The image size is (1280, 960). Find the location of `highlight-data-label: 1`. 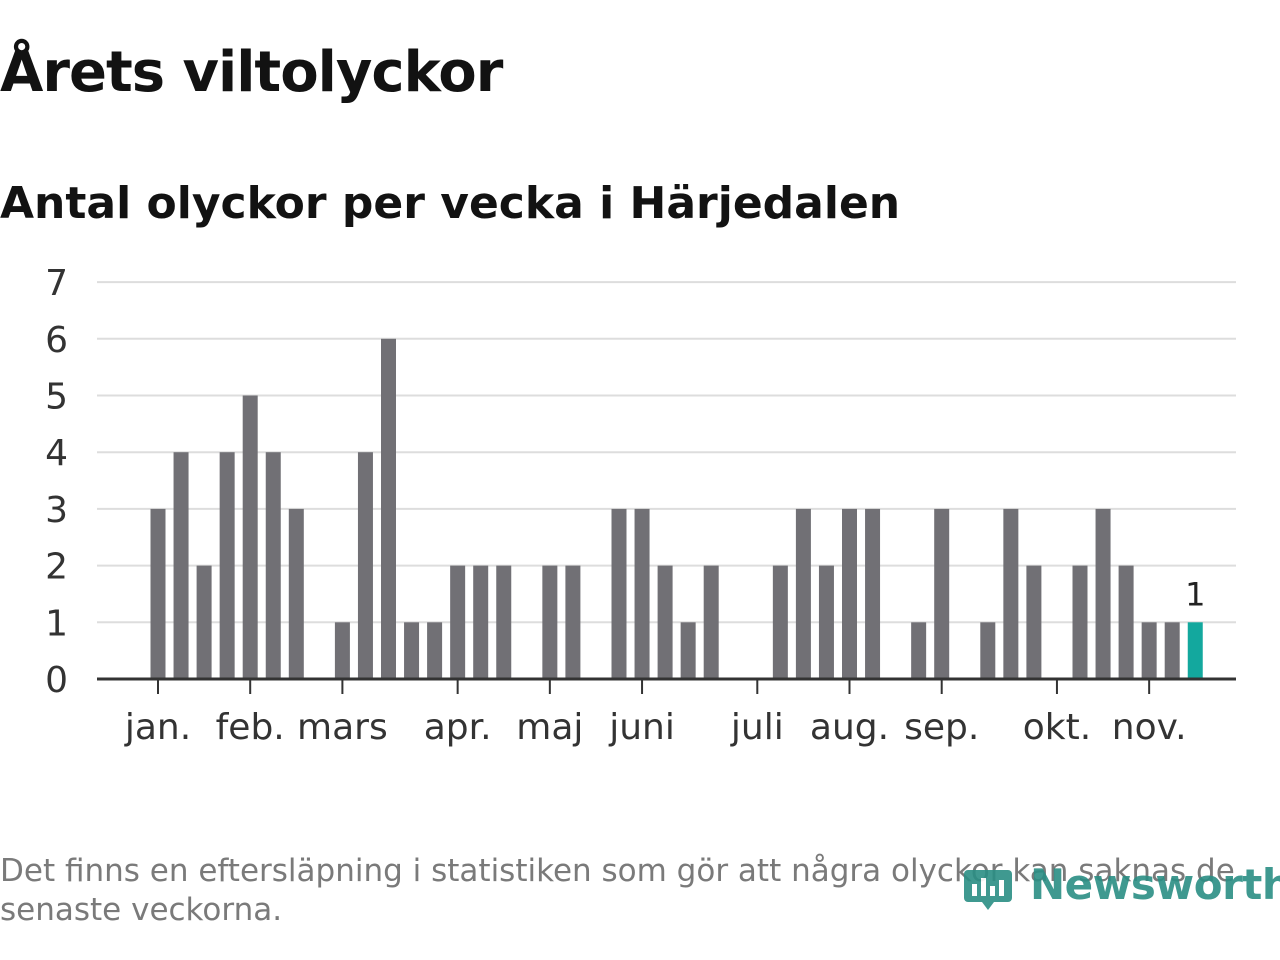

highlight-data-label: 1 is located at coordinates (1195, 594).